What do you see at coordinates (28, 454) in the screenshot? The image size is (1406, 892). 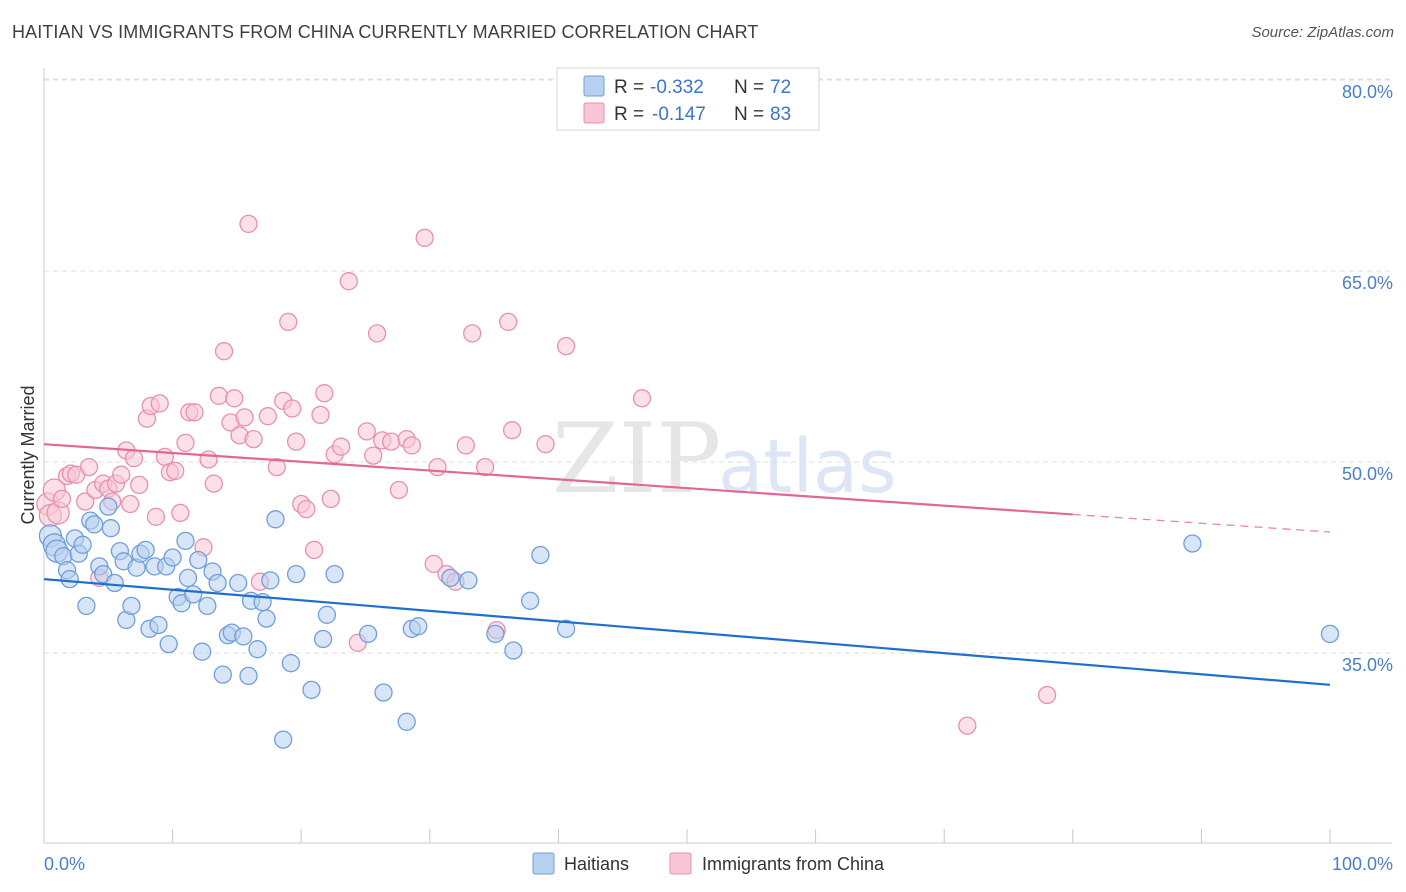 I see `y-axis-label: Currently Married` at bounding box center [28, 454].